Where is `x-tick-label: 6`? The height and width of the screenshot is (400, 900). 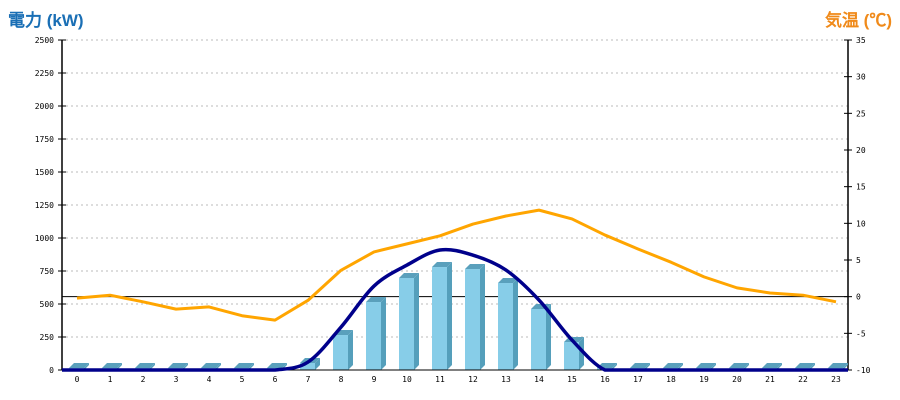
x-tick-label: 6 is located at coordinates (275, 379).